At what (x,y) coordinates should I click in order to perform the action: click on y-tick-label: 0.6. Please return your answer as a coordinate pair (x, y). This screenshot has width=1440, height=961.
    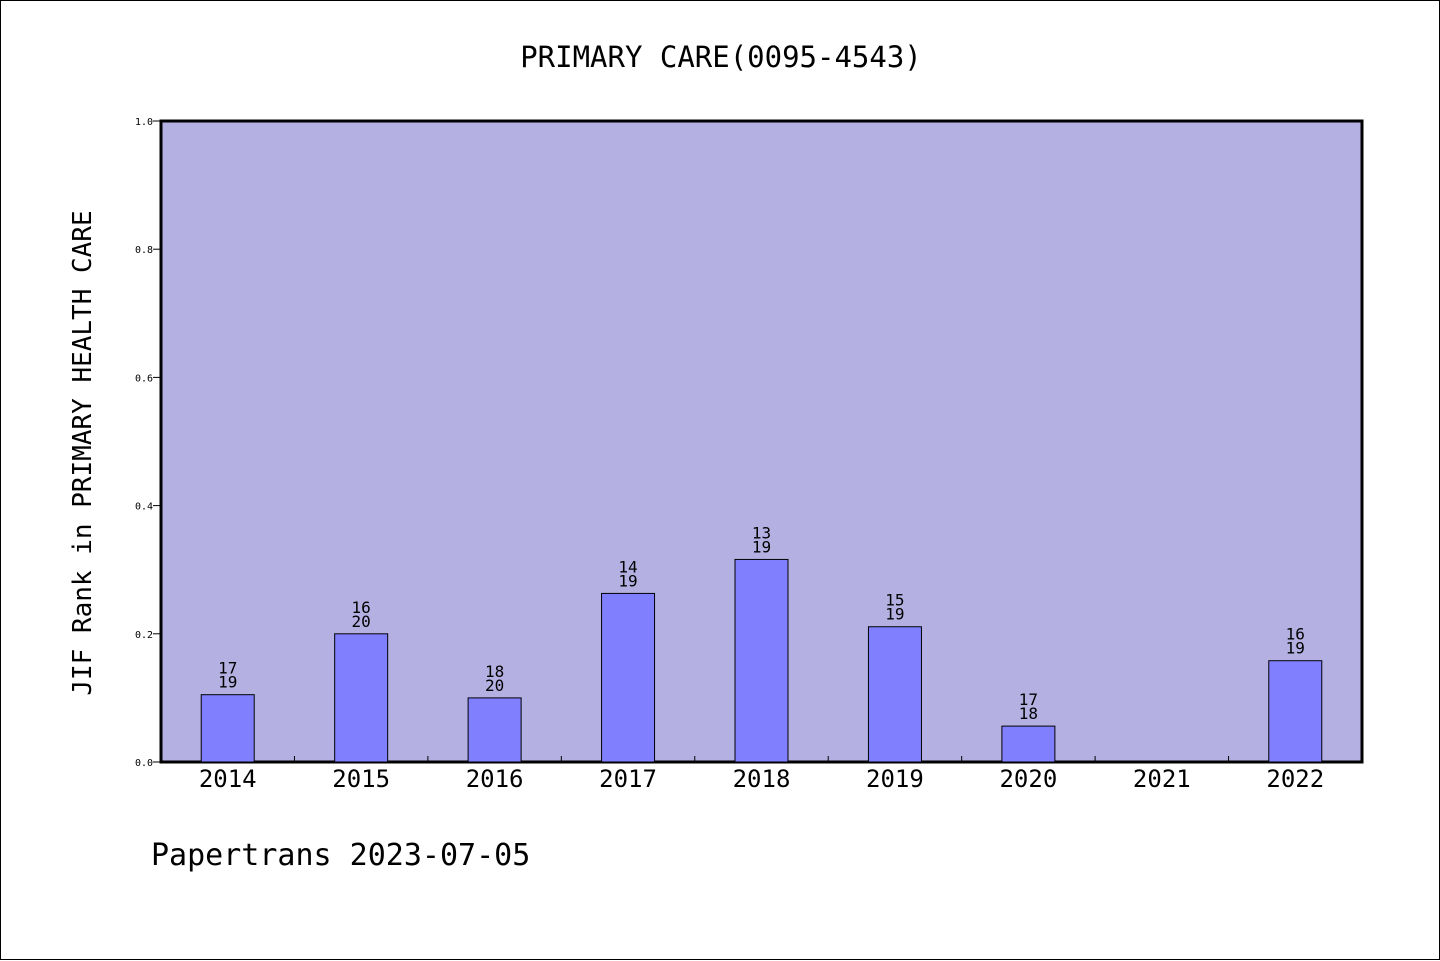
    Looking at the image, I should click on (144, 378).